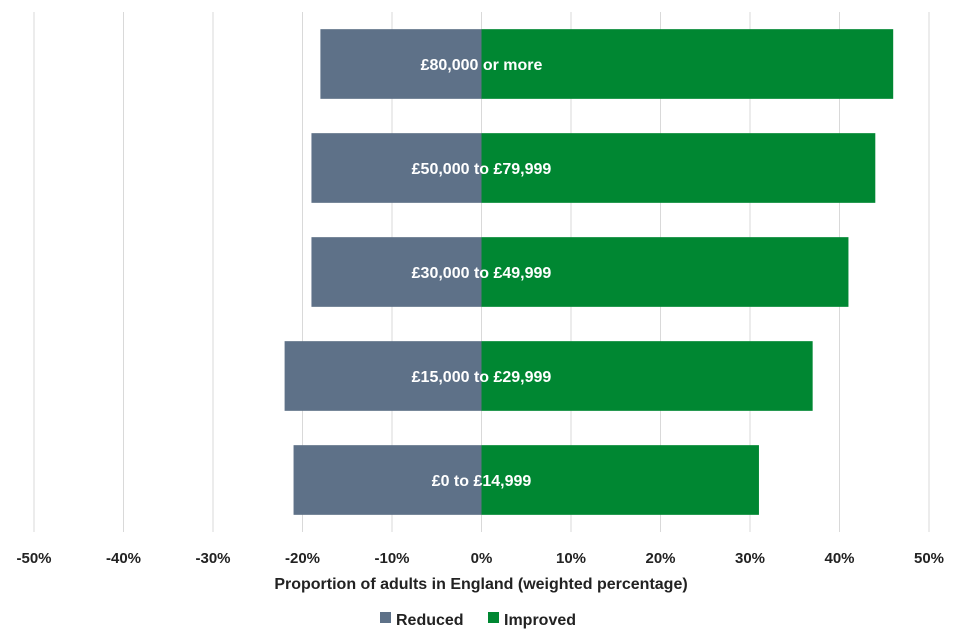 This screenshot has height=640, width=960. I want to click on x-axis-ticks: -50% -40% -30% -20% -10% 0% 10% 20% 30% 40% 50%, so click(480, 558).